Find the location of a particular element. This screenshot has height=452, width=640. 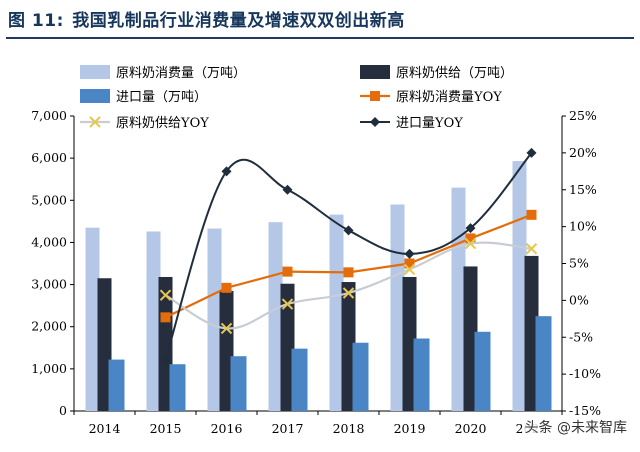

legend-item-2-swatch is located at coordinates (95, 96).